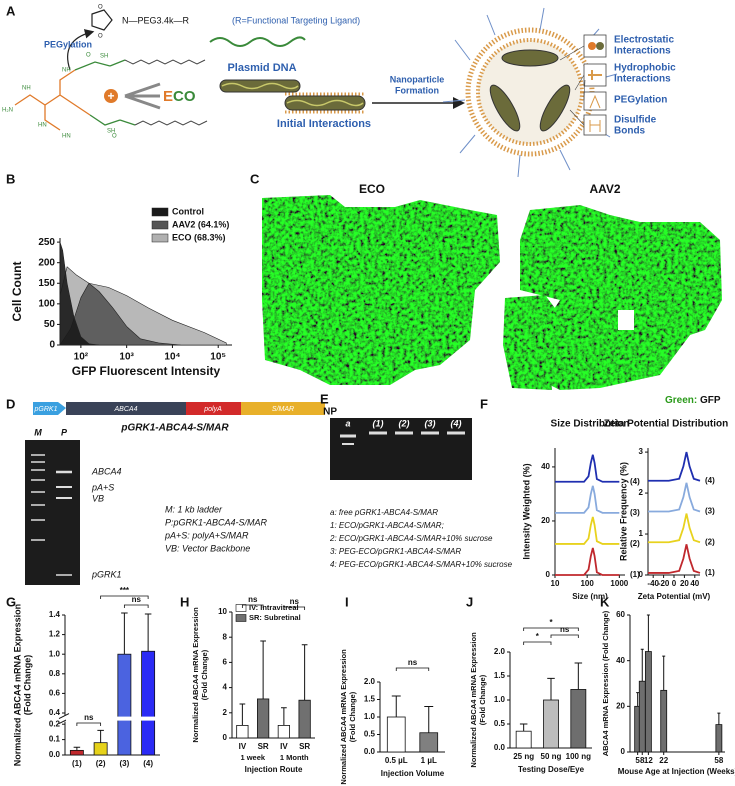  What do you see at coordinates (156, 20) in the screenshot?
I see `peg-label: N—PEG3.4k—R` at bounding box center [156, 20].